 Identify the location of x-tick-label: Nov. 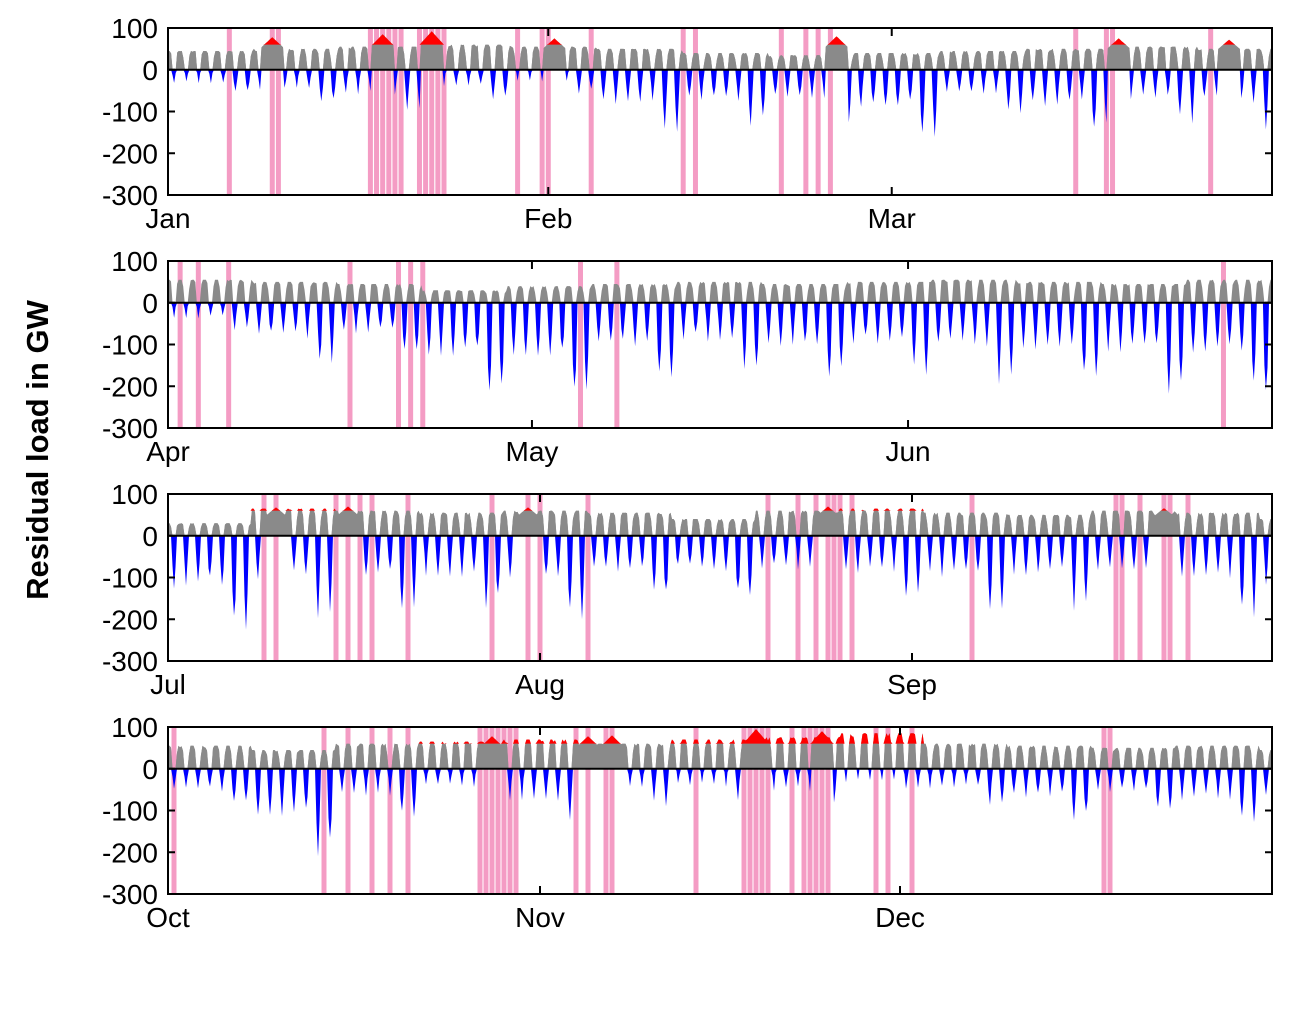
(540, 917).